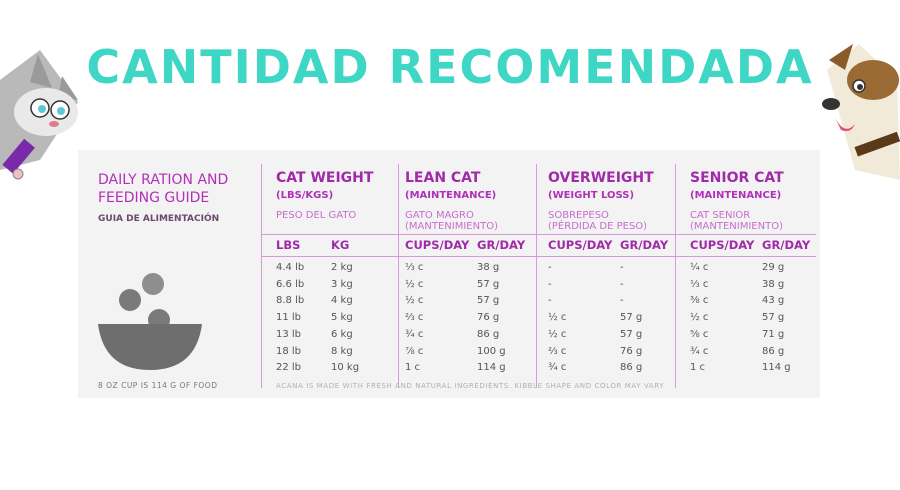 The image size is (900, 490). I want to click on header-divider-bottom, so click(538, 256).